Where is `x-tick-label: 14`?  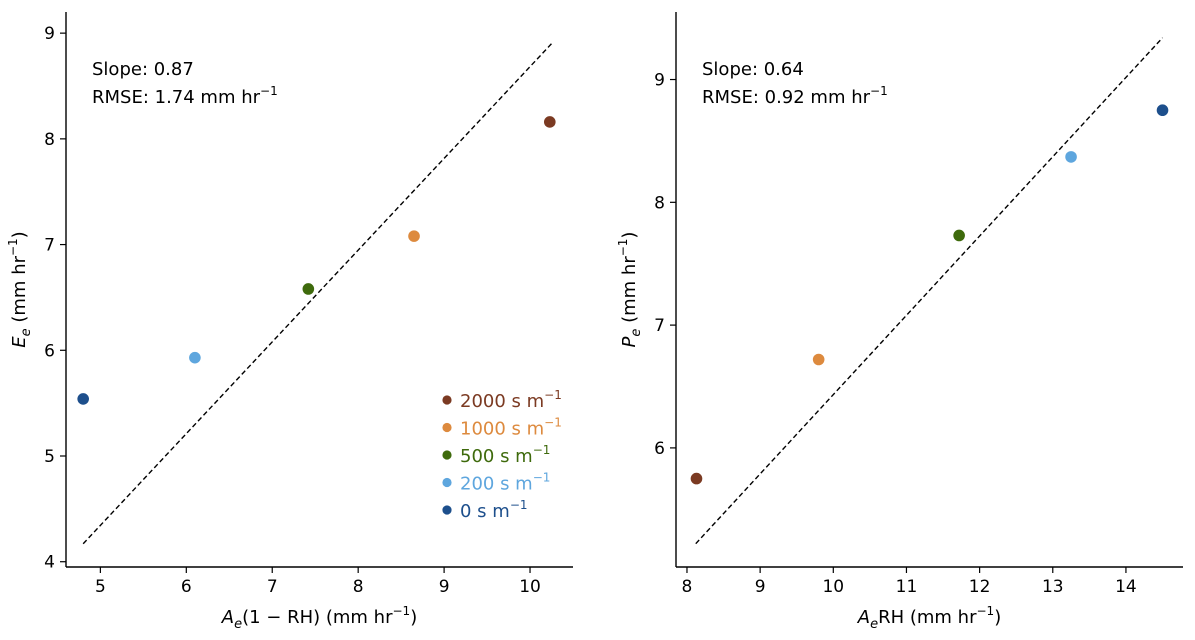 x-tick-label: 14 is located at coordinates (1126, 587).